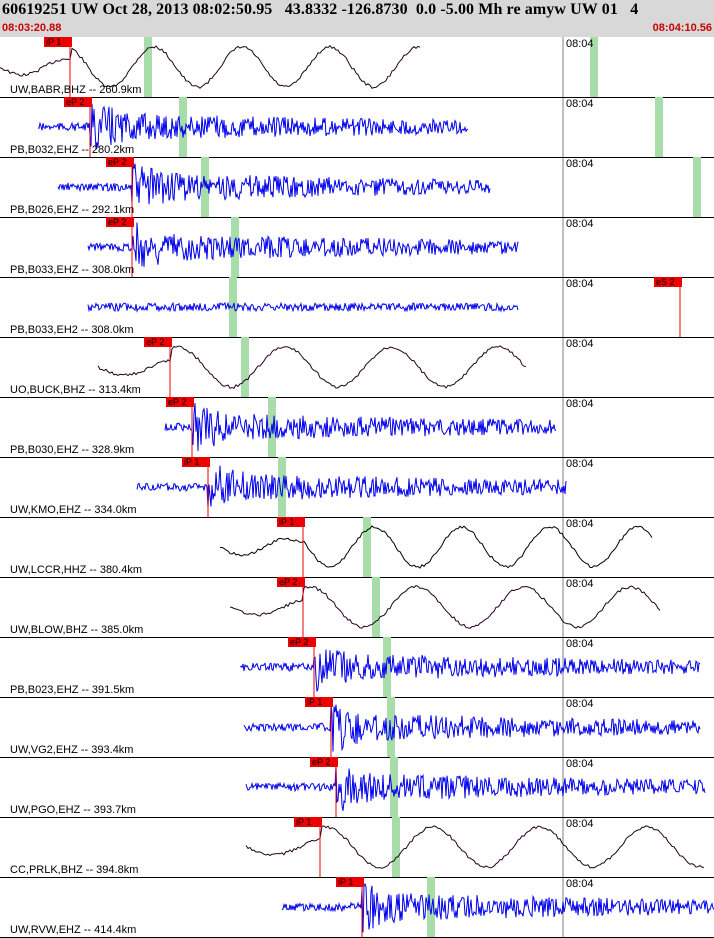 This screenshot has width=714, height=938. I want to click on phase-pick-label: eS 2, so click(665, 282).